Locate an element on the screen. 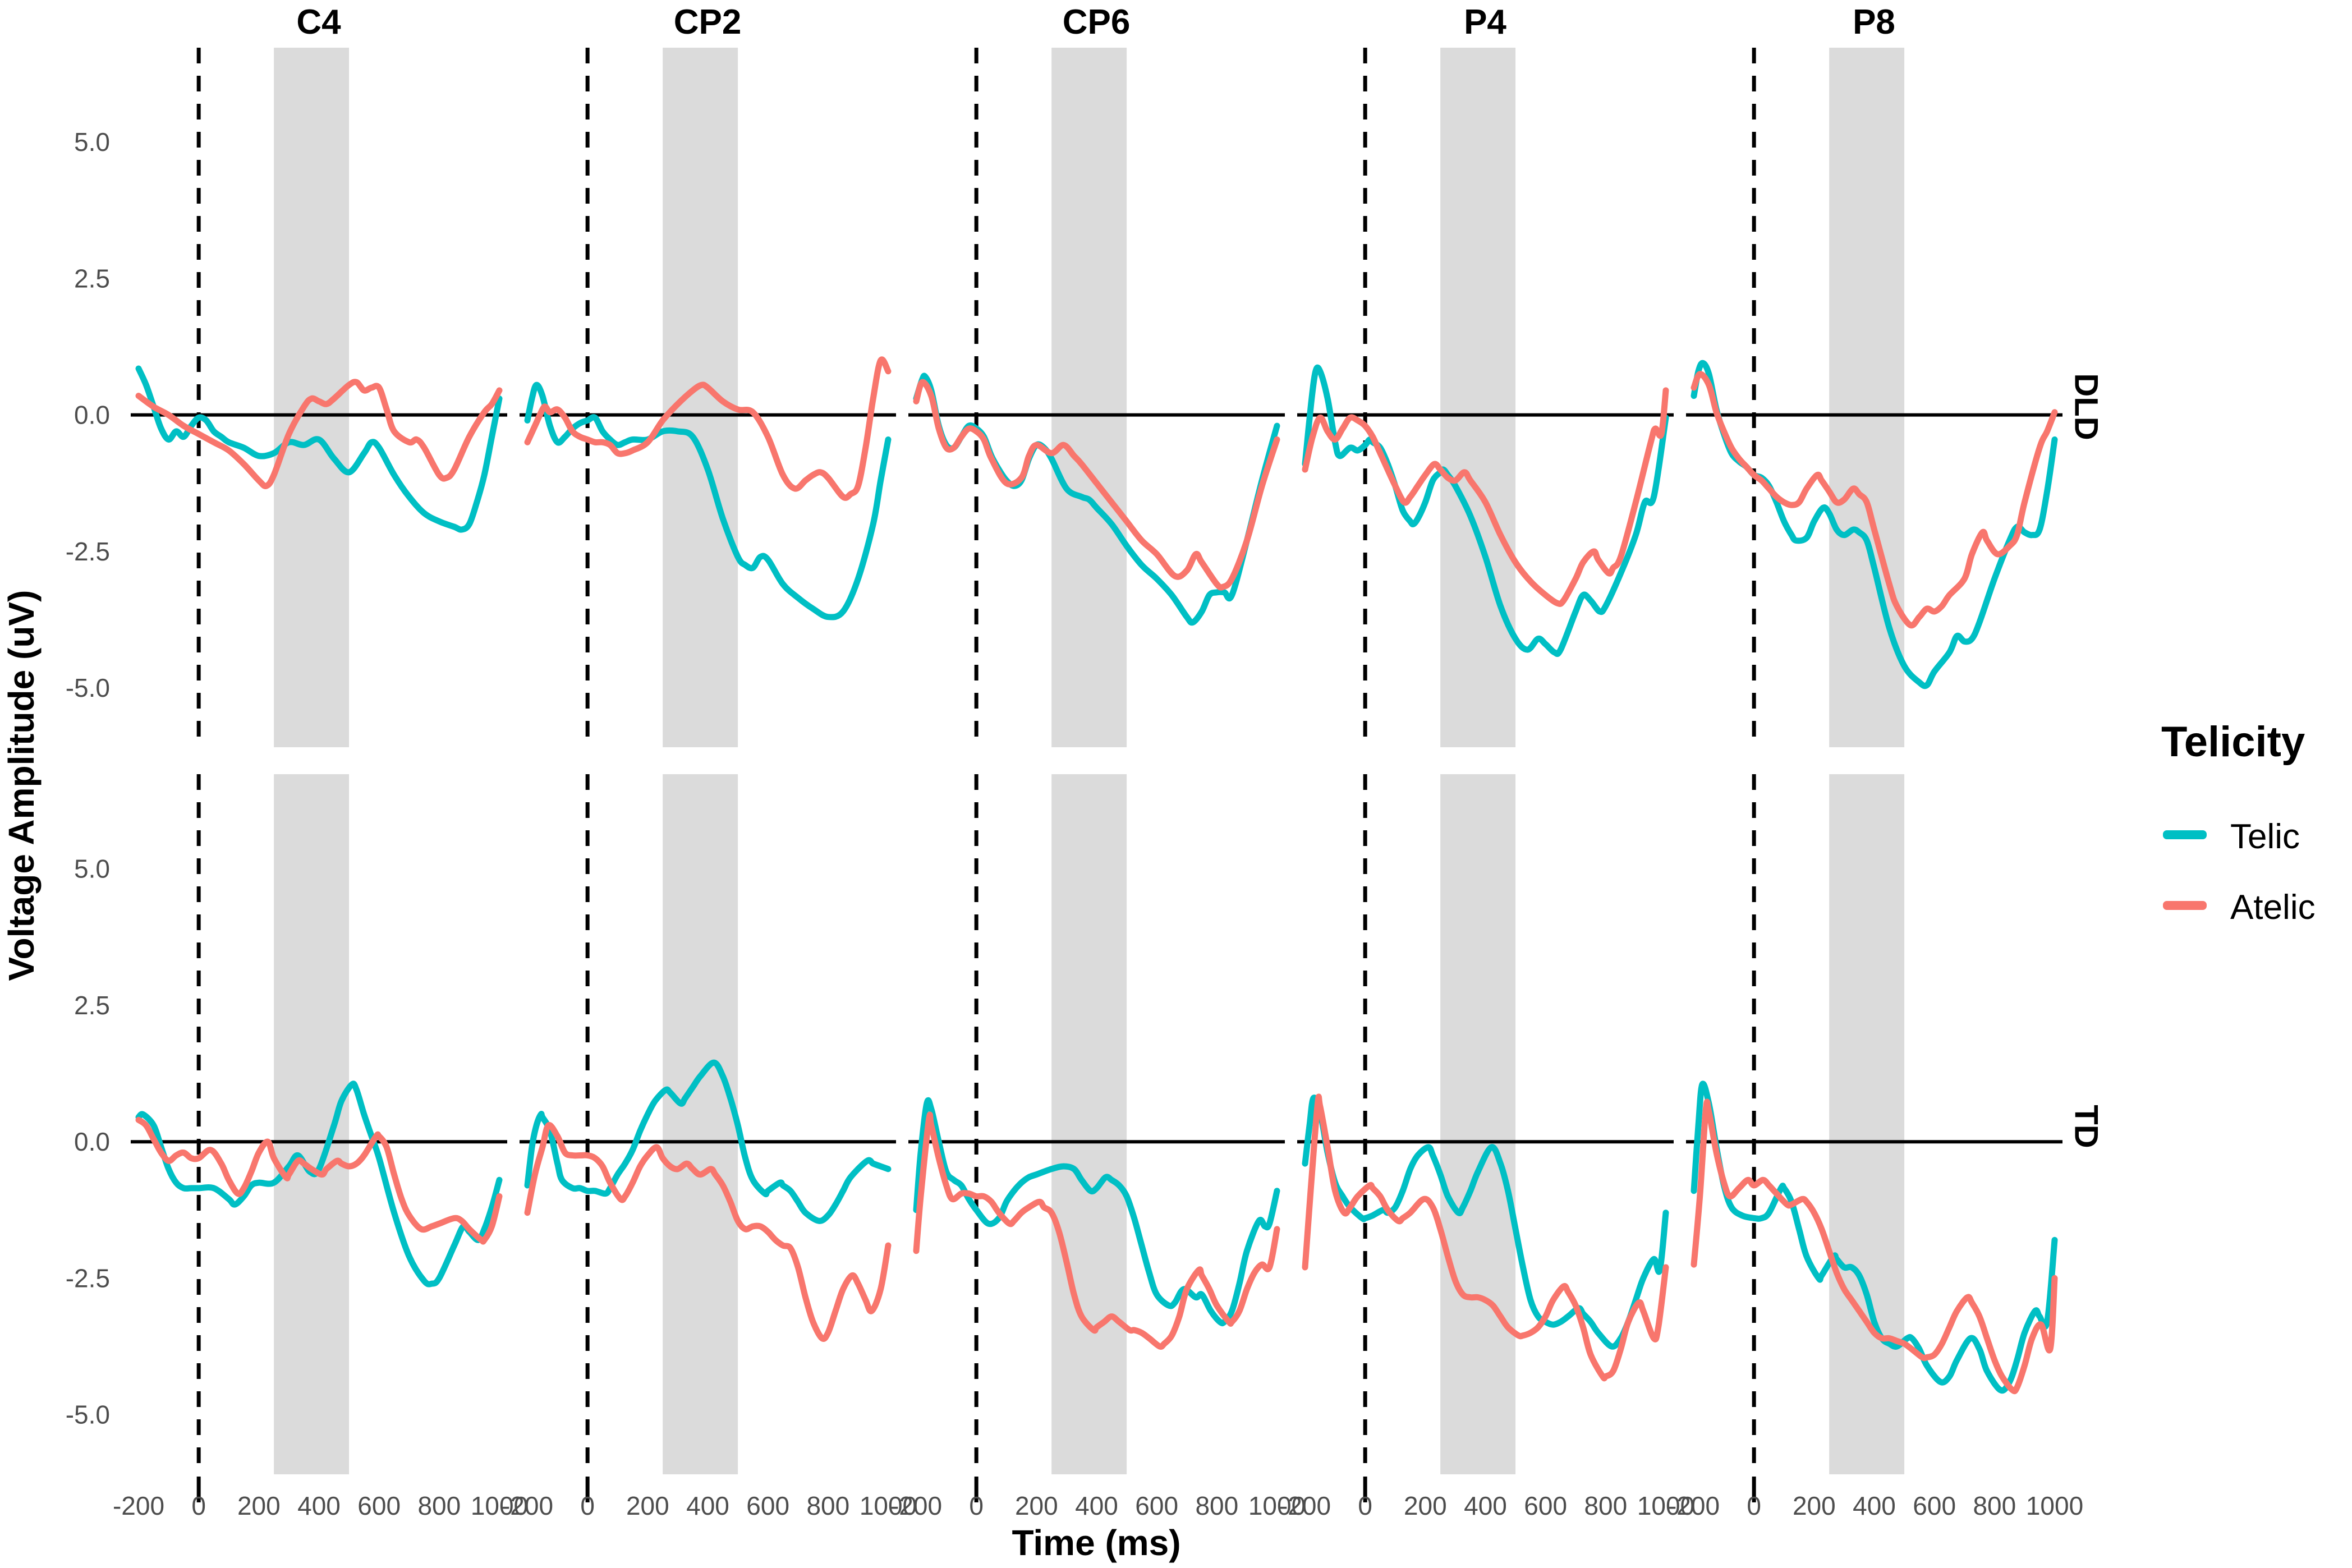  erp-panel-P8-DLD is located at coordinates (1874, 397).